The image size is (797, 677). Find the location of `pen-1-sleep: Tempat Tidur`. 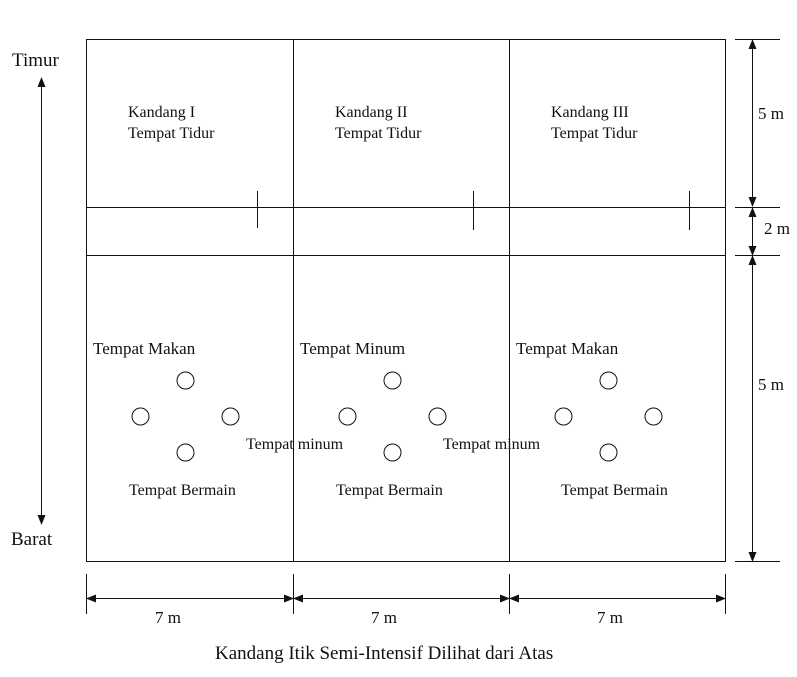

pen-1-sleep: Tempat Tidur is located at coordinates (171, 133).